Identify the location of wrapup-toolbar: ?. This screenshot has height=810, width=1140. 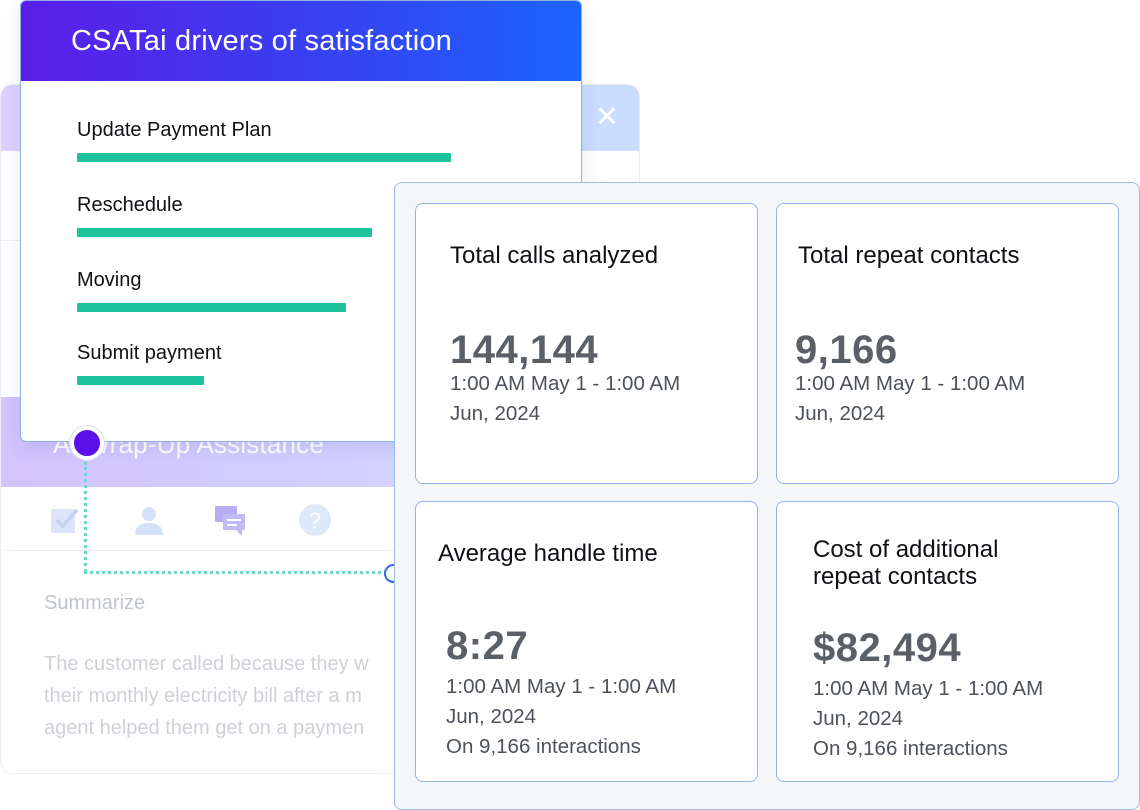
(320, 519).